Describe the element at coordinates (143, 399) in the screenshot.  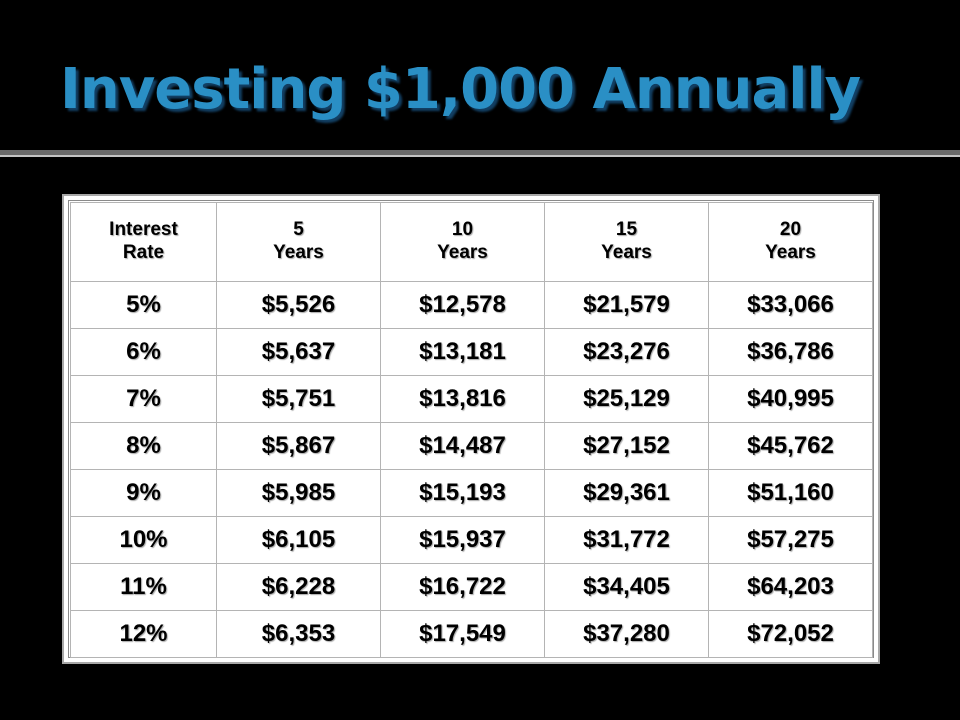
I see `rate-cell: 7%` at that location.